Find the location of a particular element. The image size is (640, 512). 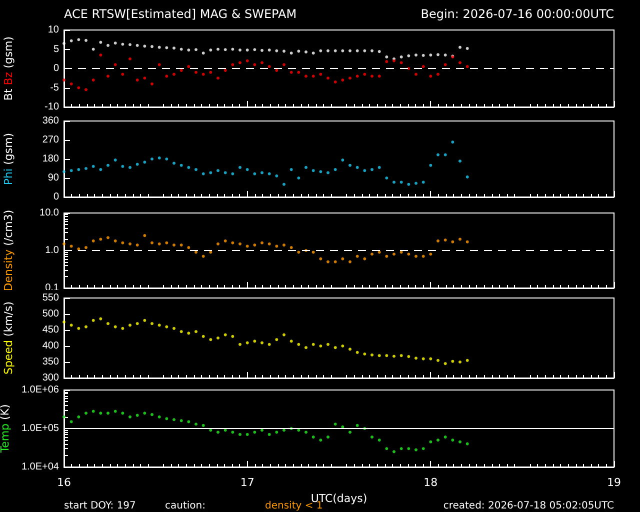

chart-title: ACE RTSW[Estimated] MAG & SWEPAM is located at coordinates (180, 14).